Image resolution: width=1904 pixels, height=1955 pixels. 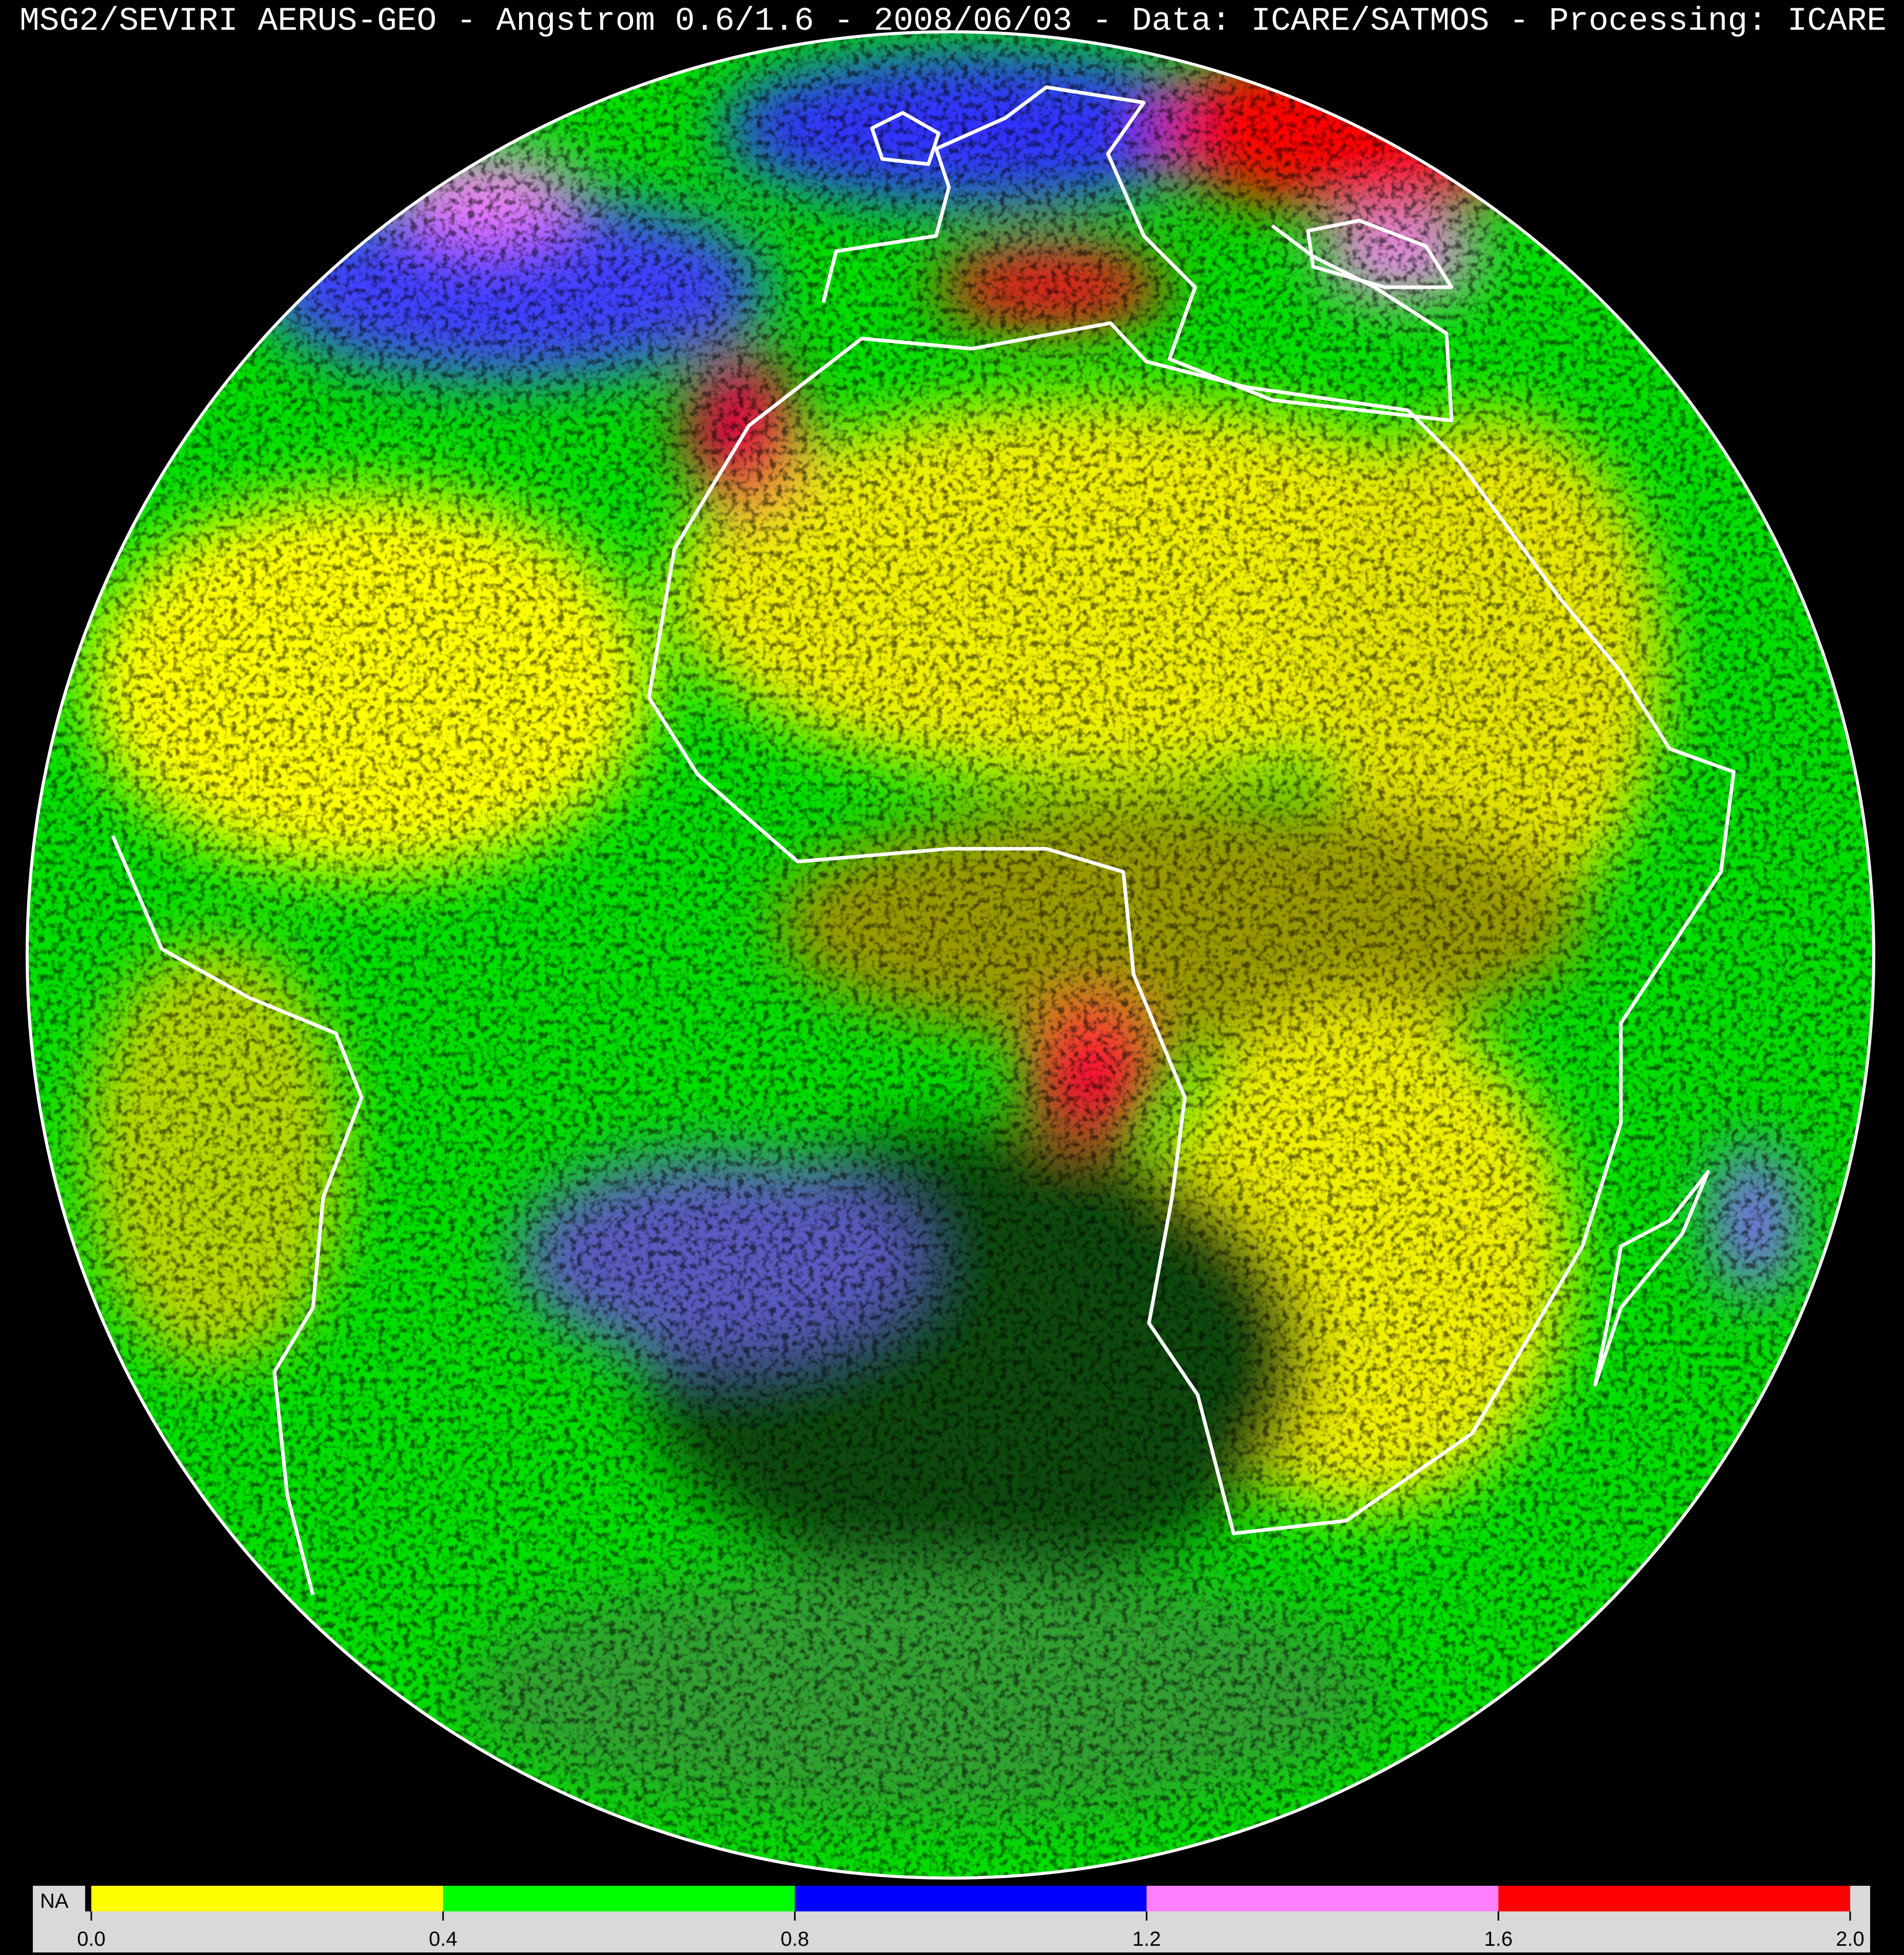 I want to click on colorbar: NA 0.0 0.4 0.8 1.2 1.6 2.0, so click(x=951, y=1919).